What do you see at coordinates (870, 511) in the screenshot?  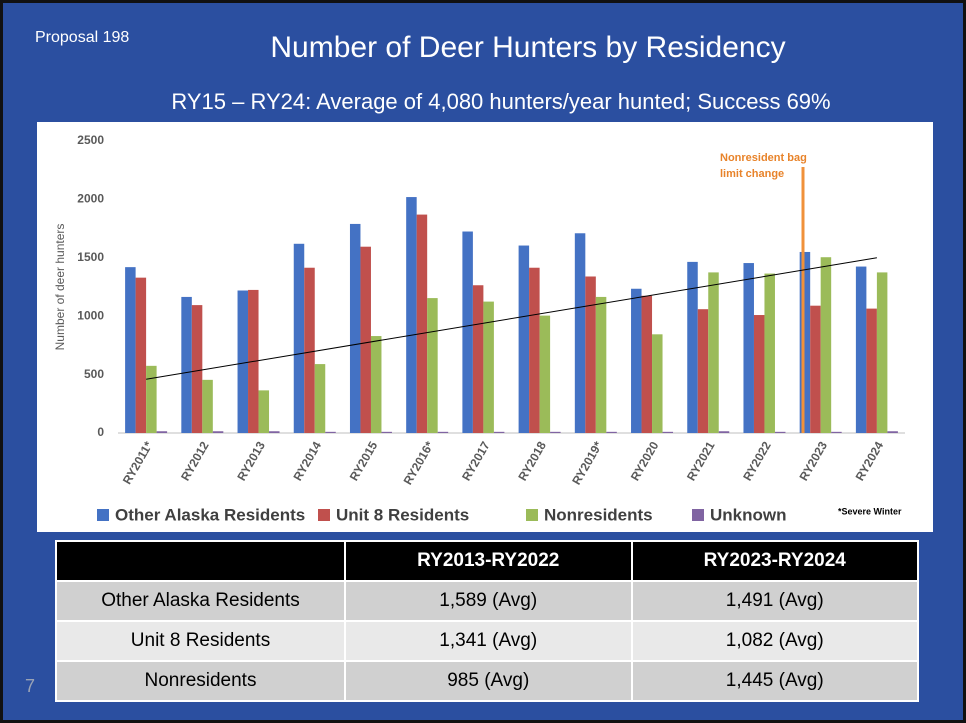 I see `footnote: *Severe Winter` at bounding box center [870, 511].